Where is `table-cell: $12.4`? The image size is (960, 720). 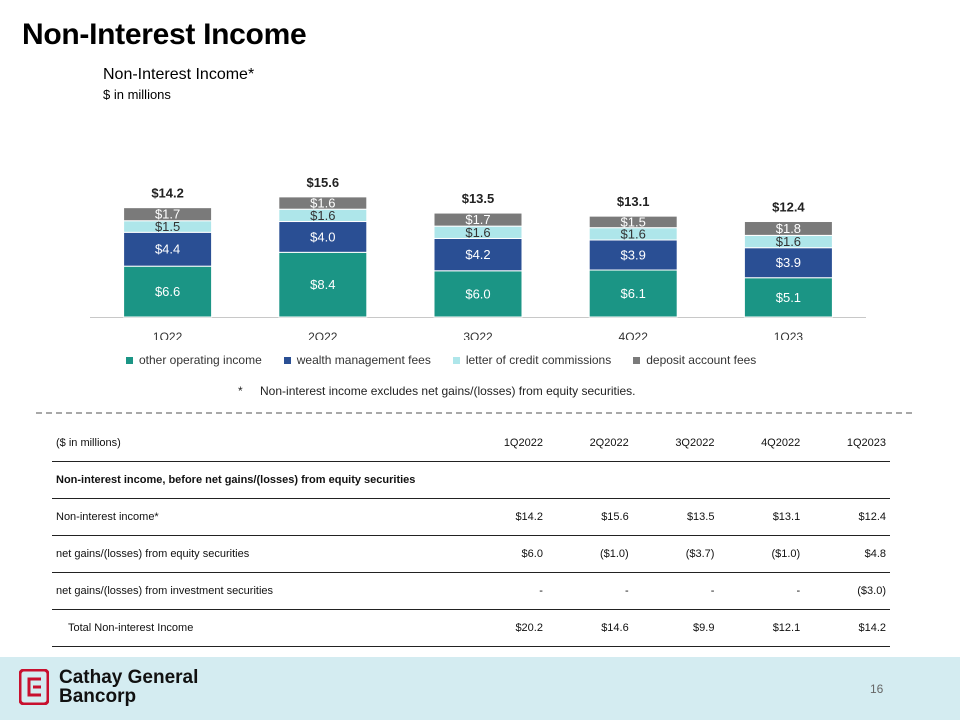
table-cell: $12.4 is located at coordinates (847, 517).